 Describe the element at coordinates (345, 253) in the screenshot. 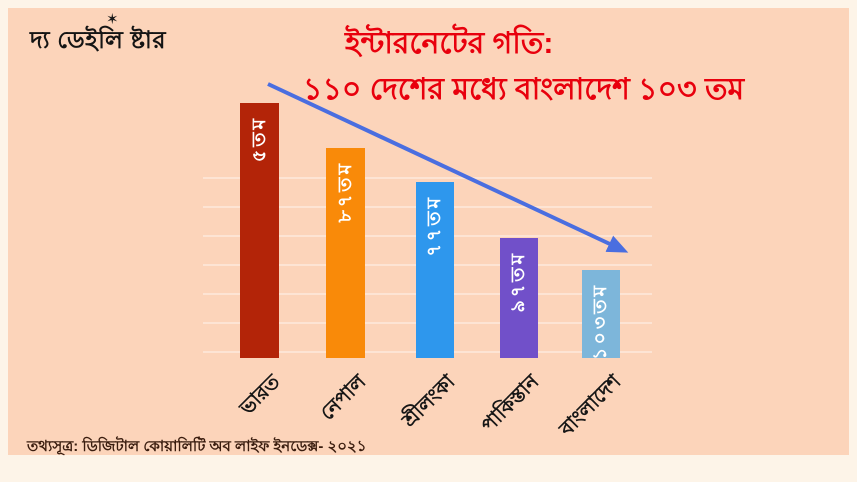

I see `bar-nepal: ৮৭তম` at that location.